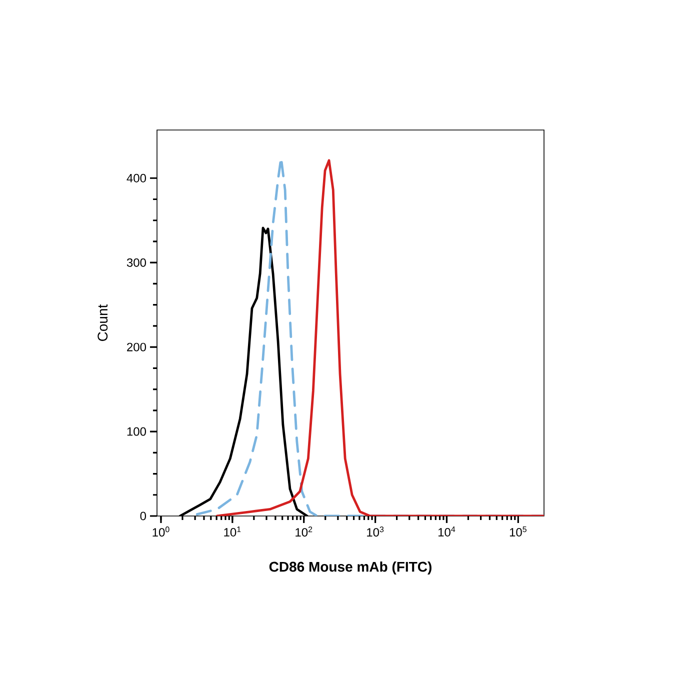  I want to click on y-tick-label: 400, so click(136, 178).